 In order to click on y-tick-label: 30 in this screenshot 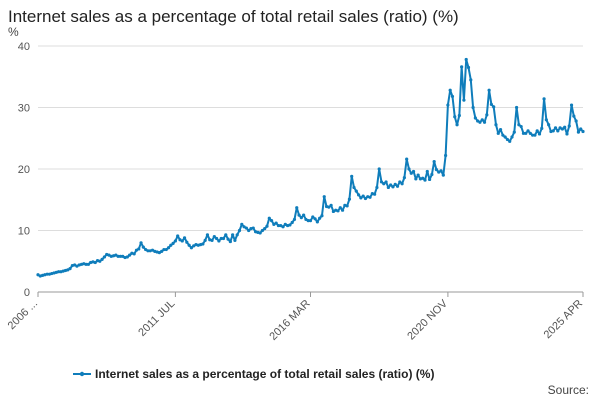, I will do `click(24, 109)`.